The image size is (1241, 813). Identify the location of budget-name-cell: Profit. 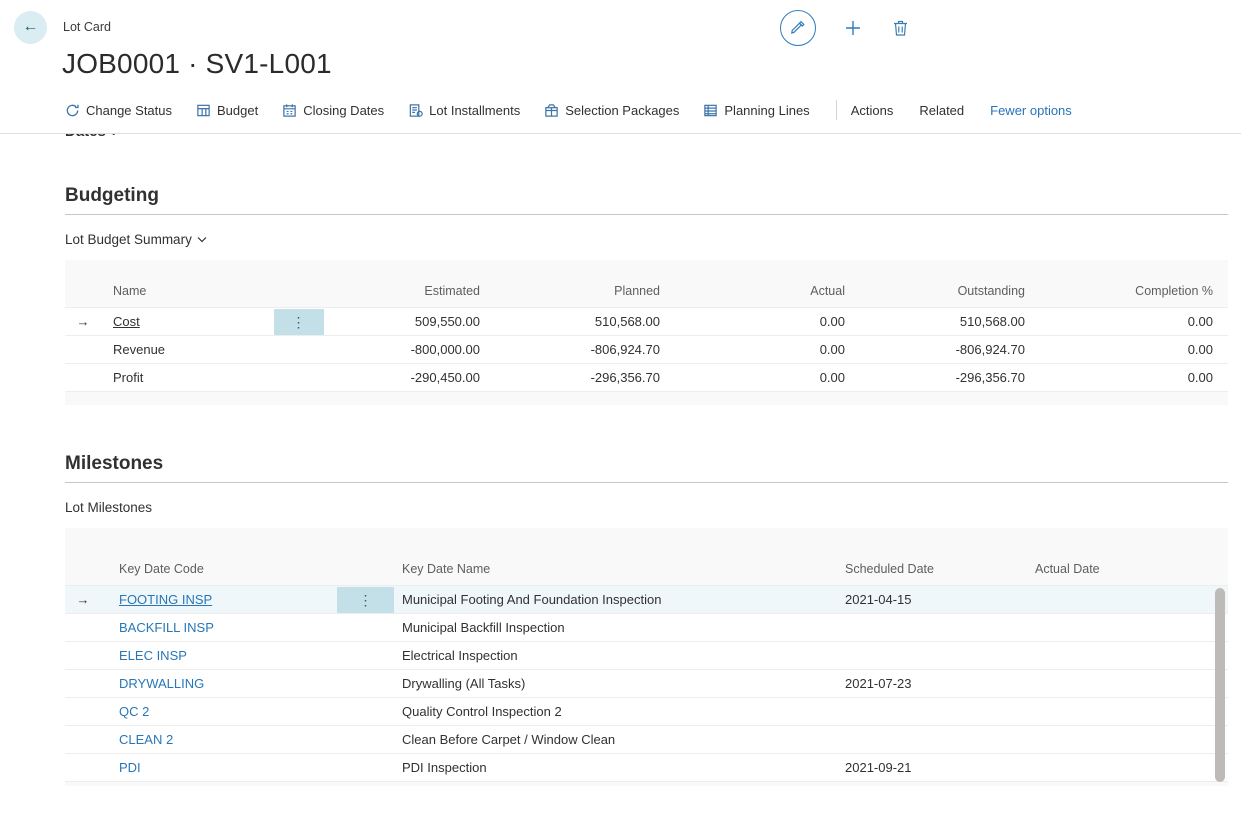
(186, 377).